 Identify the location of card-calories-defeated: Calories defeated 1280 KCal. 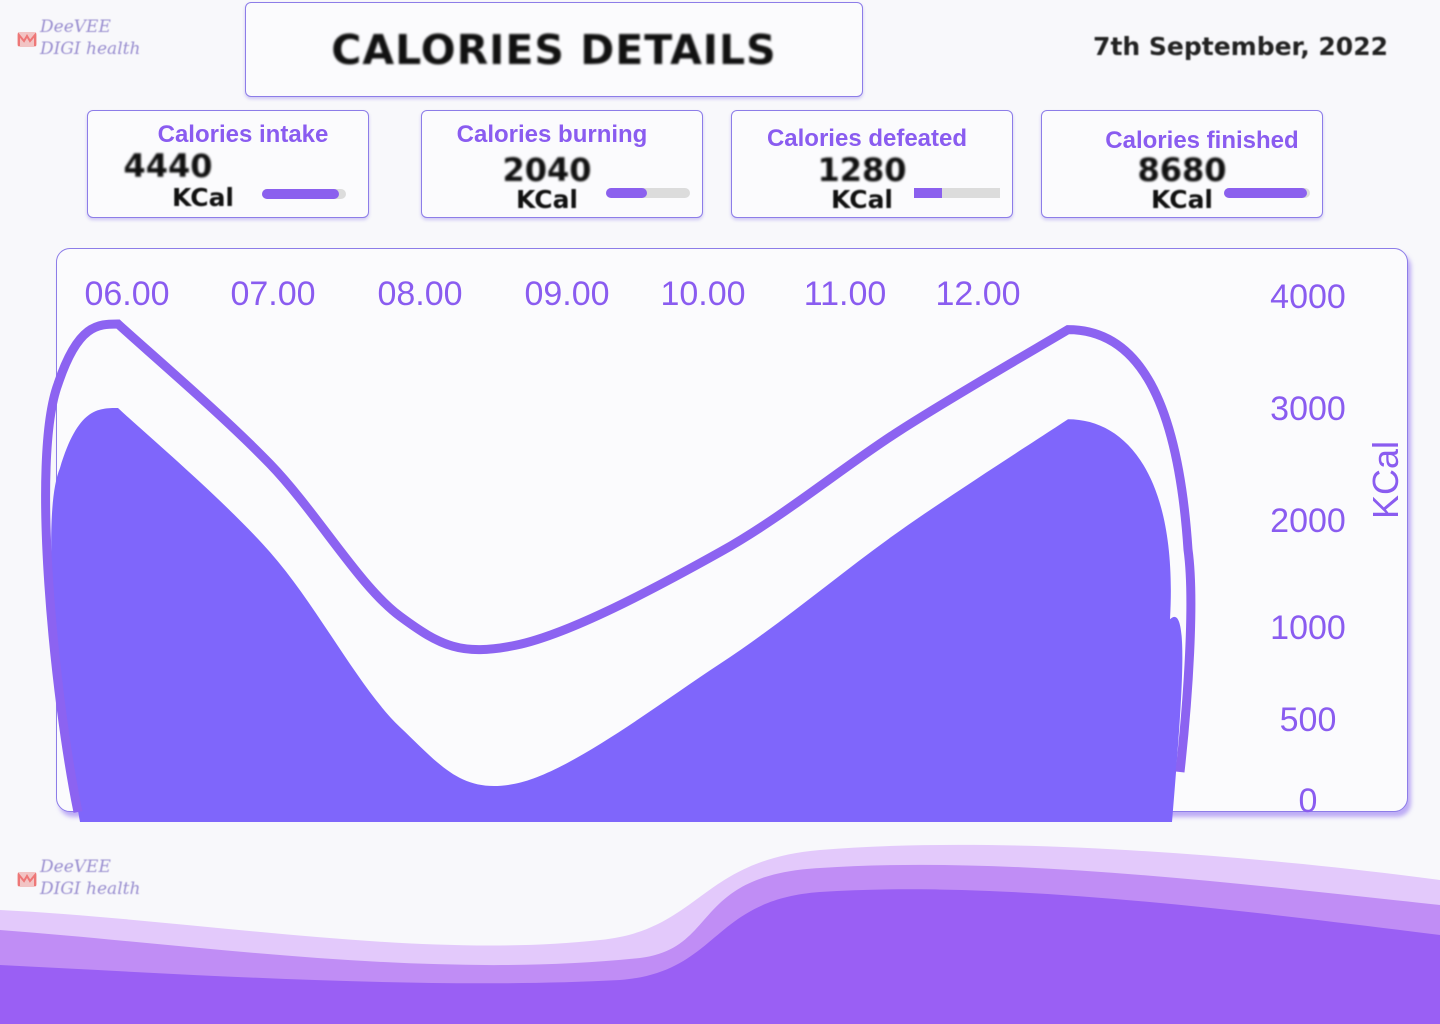
(872, 164).